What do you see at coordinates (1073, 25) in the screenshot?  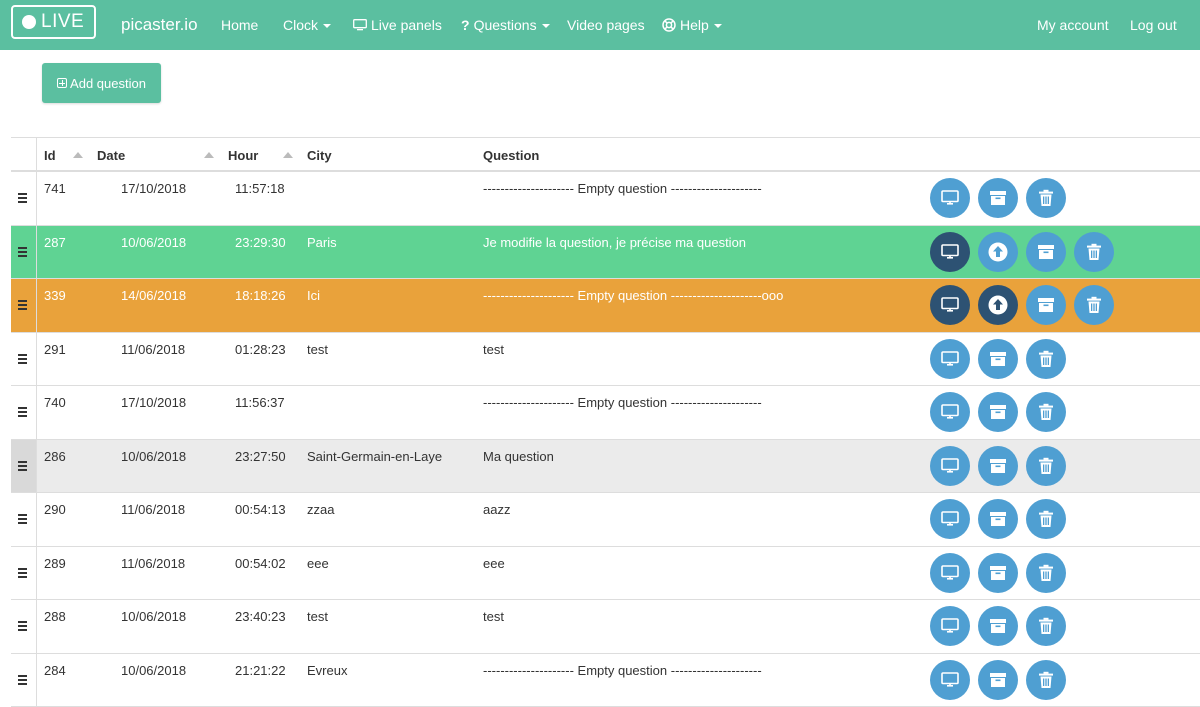 I see `nav-my-account: My account` at bounding box center [1073, 25].